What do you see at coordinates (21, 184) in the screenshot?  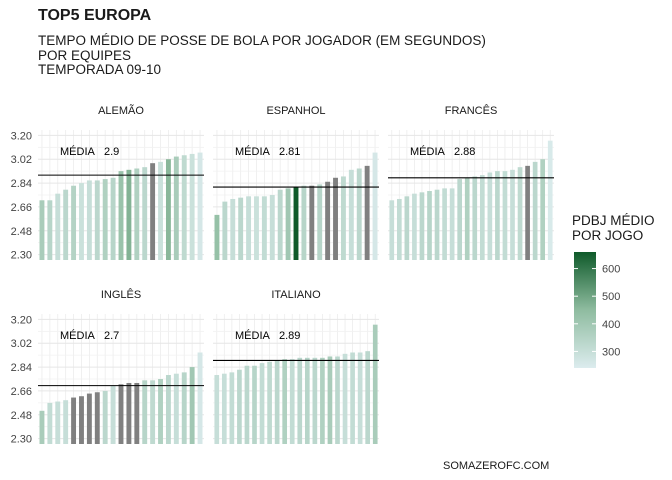 I see `y-tick-label: 2.84` at bounding box center [21, 184].